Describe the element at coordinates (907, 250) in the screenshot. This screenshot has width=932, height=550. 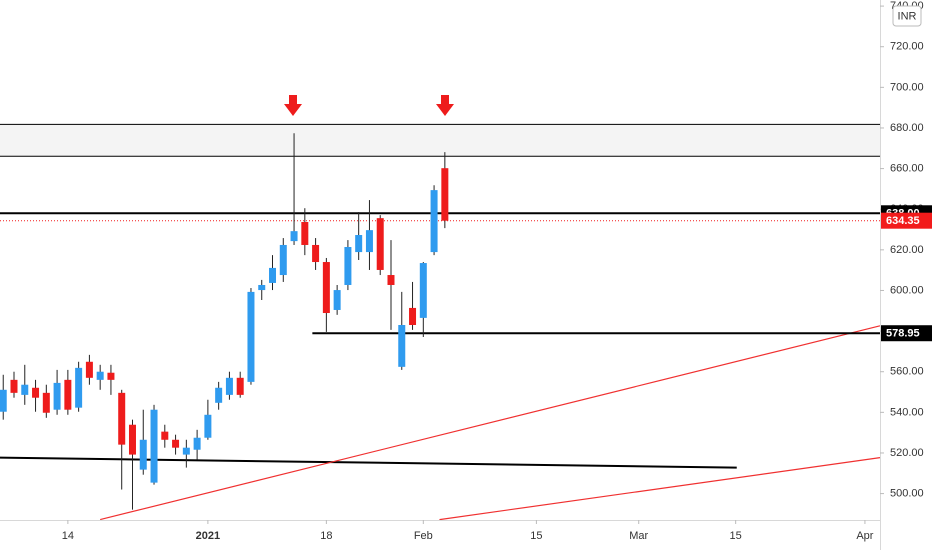
I see `y-tick-label: 620.00` at that location.